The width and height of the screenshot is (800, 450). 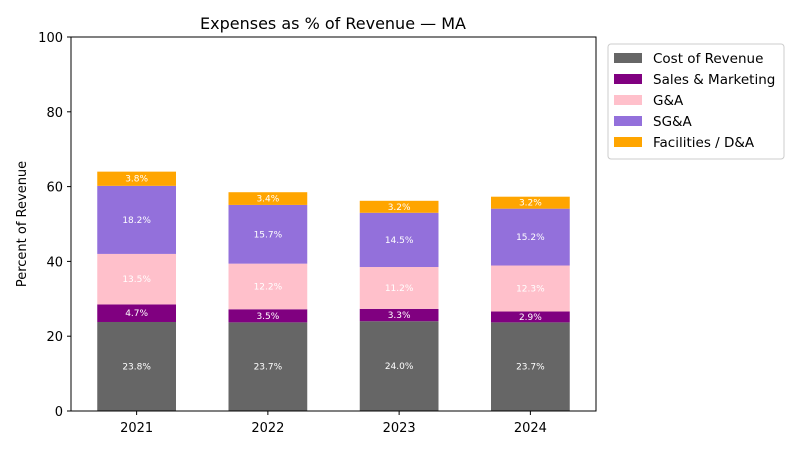 I want to click on legend-entry: Facilities / D&A, so click(x=704, y=143).